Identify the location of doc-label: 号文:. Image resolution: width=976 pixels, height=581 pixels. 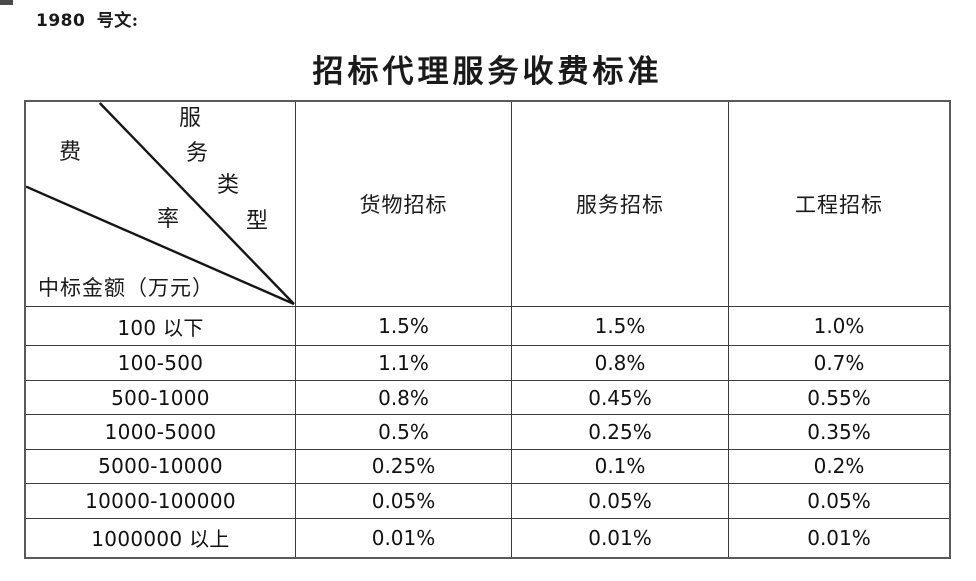
(117, 21).